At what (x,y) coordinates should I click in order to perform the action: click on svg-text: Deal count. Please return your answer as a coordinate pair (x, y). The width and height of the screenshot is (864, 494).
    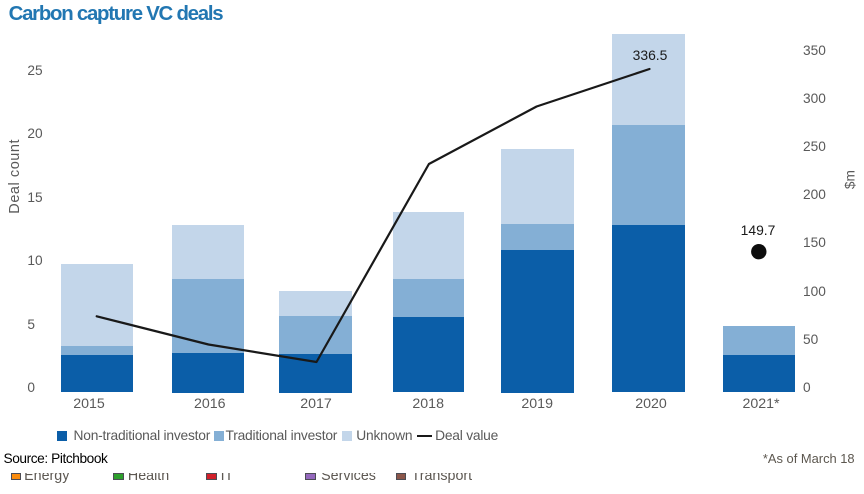
    Looking at the image, I should click on (15, 176).